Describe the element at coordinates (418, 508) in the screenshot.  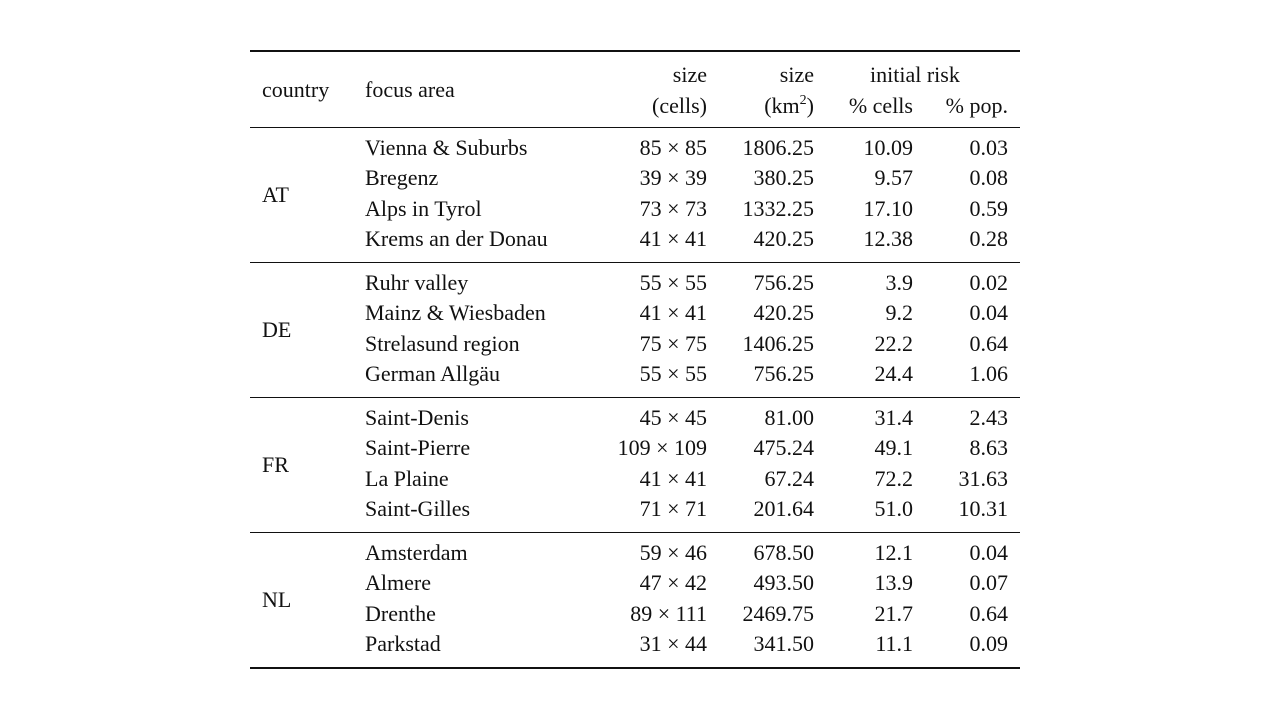
I see `cell-focus-area: Saint-Gilles` at that location.